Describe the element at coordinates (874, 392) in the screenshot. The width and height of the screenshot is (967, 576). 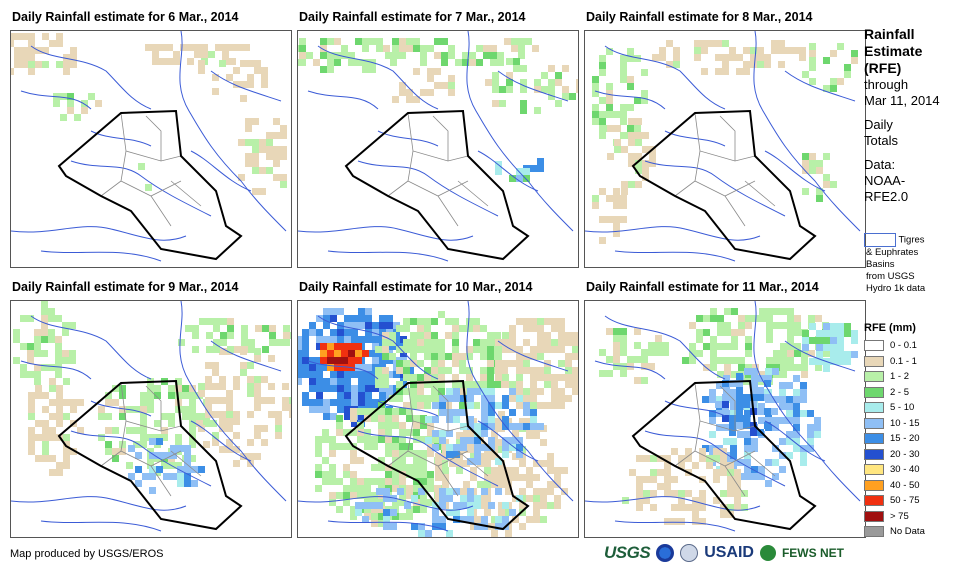
I see `legend-swatch` at that location.